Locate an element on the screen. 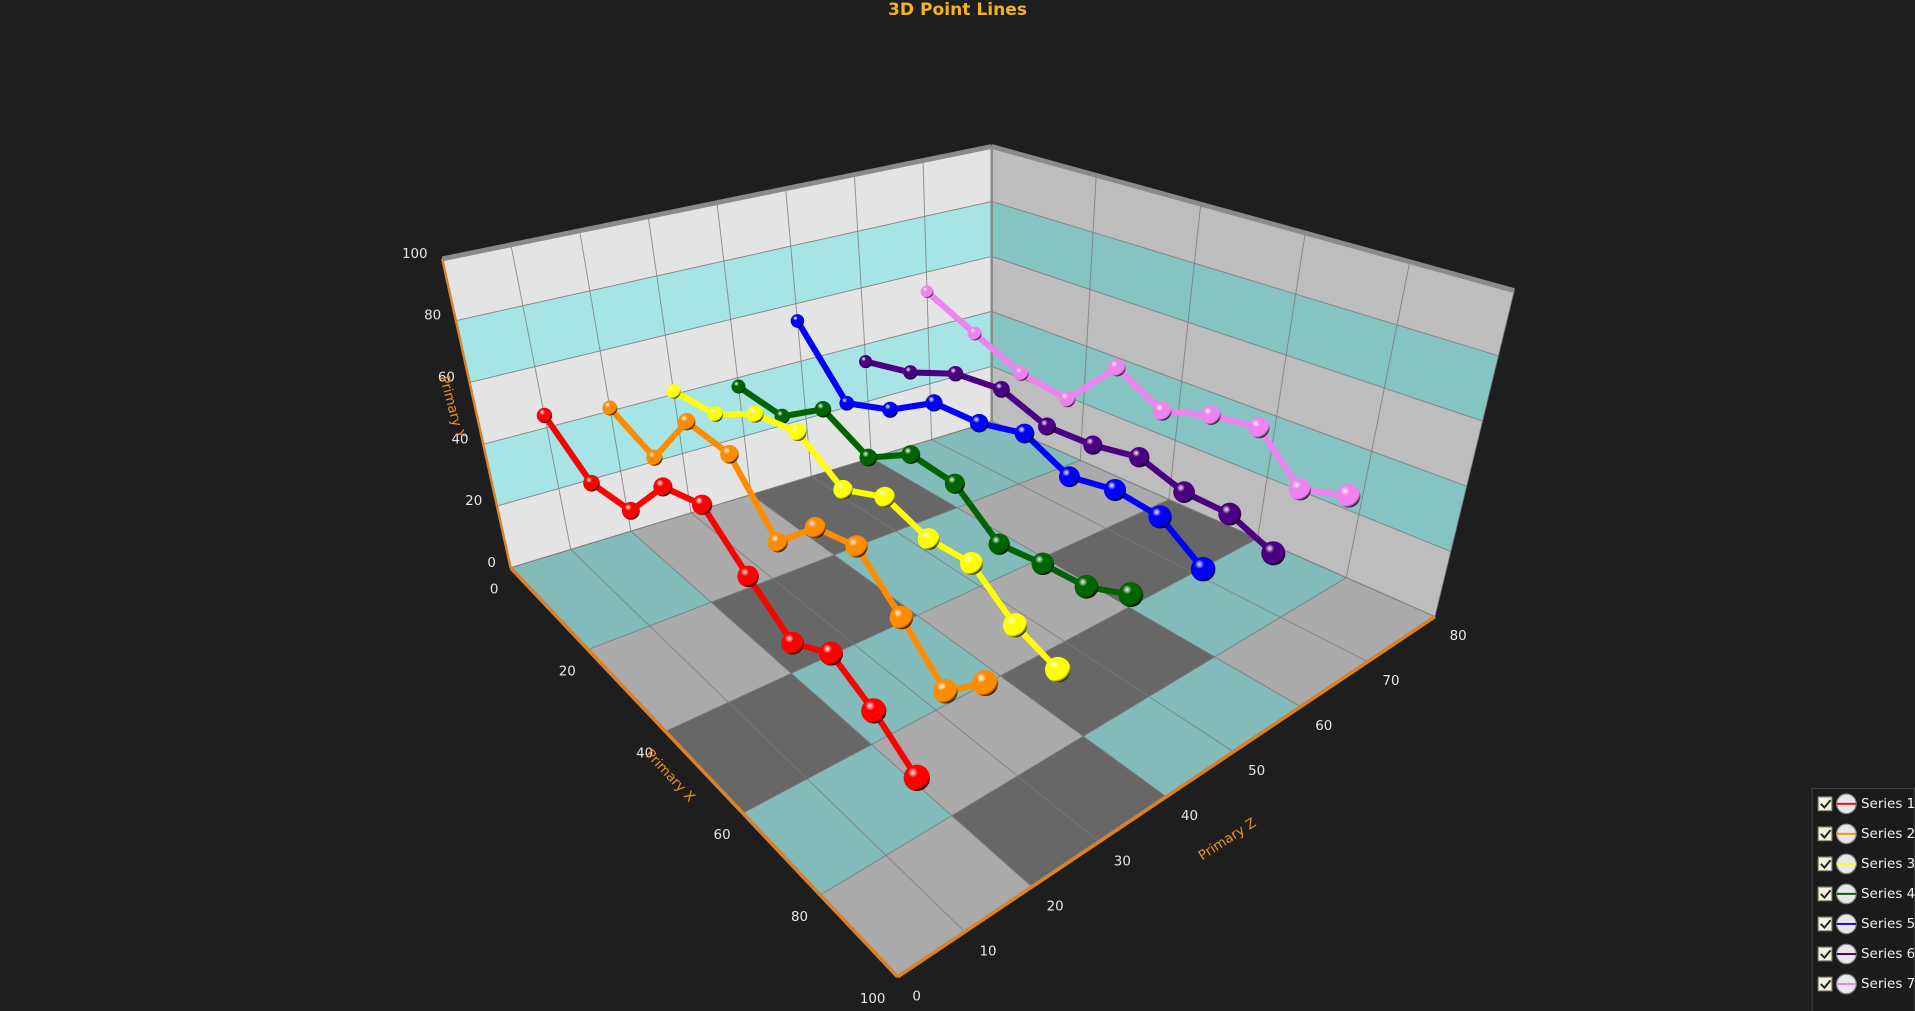 This screenshot has height=1011, width=1915. y-tick-label: 60 is located at coordinates (446, 378).